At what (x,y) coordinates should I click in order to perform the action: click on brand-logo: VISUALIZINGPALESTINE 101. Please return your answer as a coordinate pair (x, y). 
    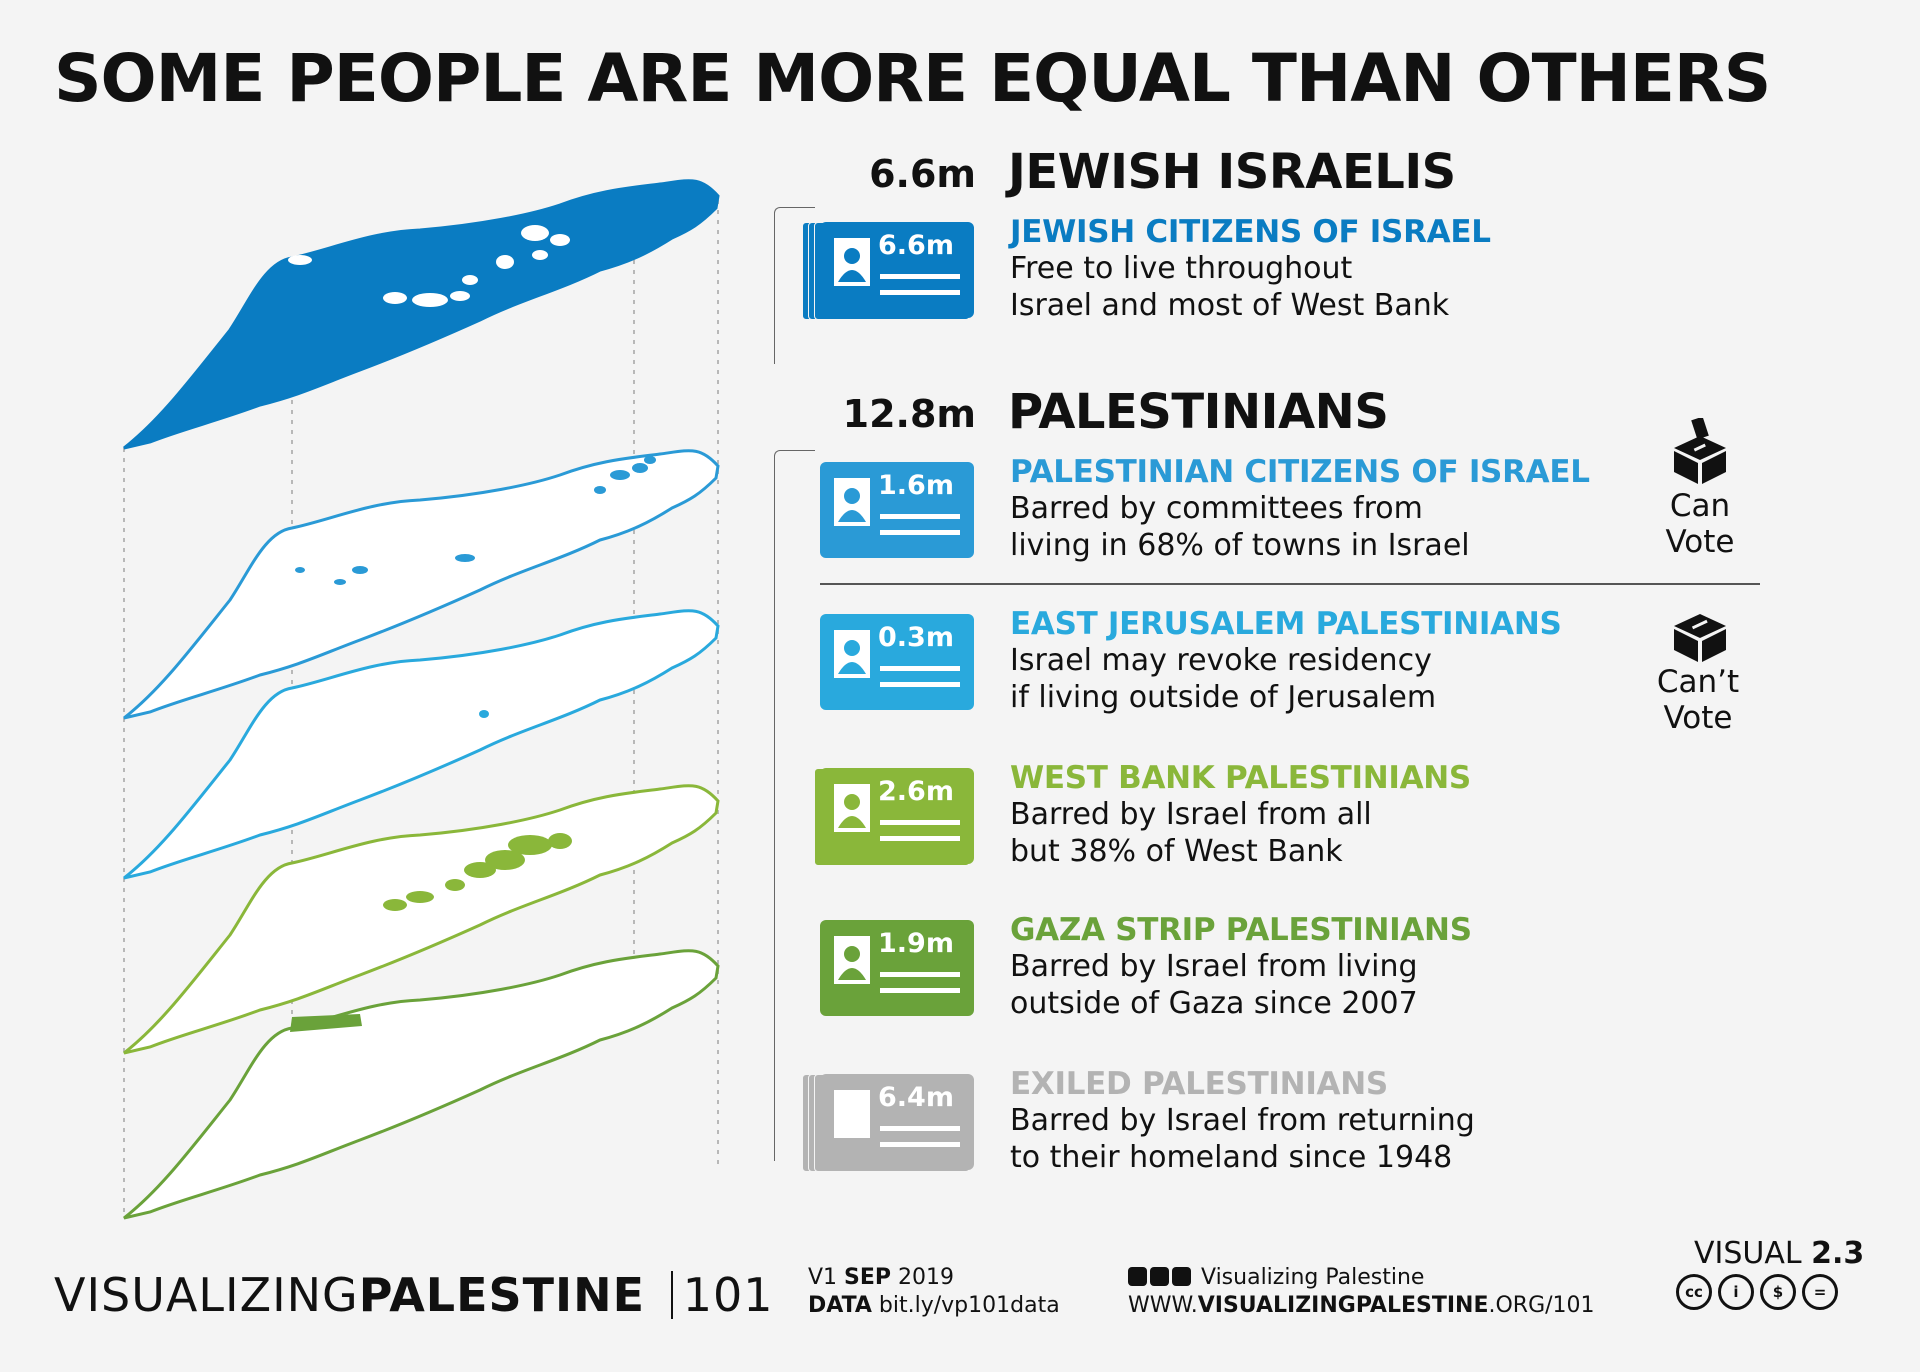
    Looking at the image, I should click on (414, 1295).